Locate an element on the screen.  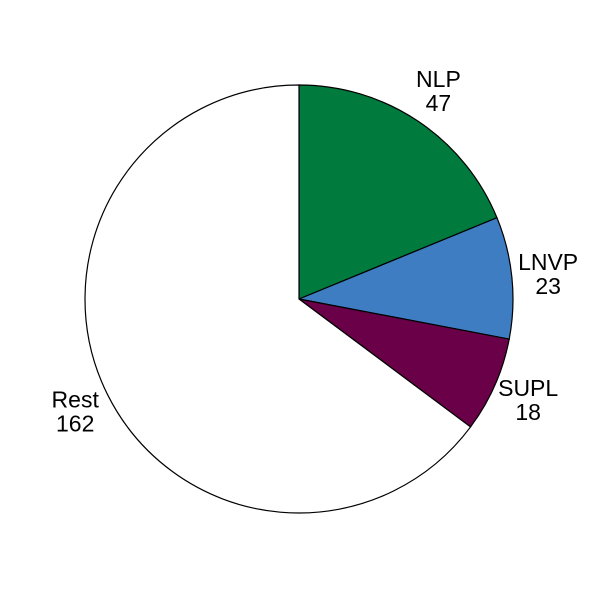
slice-label-supl: SUPL 18 is located at coordinates (528, 400).